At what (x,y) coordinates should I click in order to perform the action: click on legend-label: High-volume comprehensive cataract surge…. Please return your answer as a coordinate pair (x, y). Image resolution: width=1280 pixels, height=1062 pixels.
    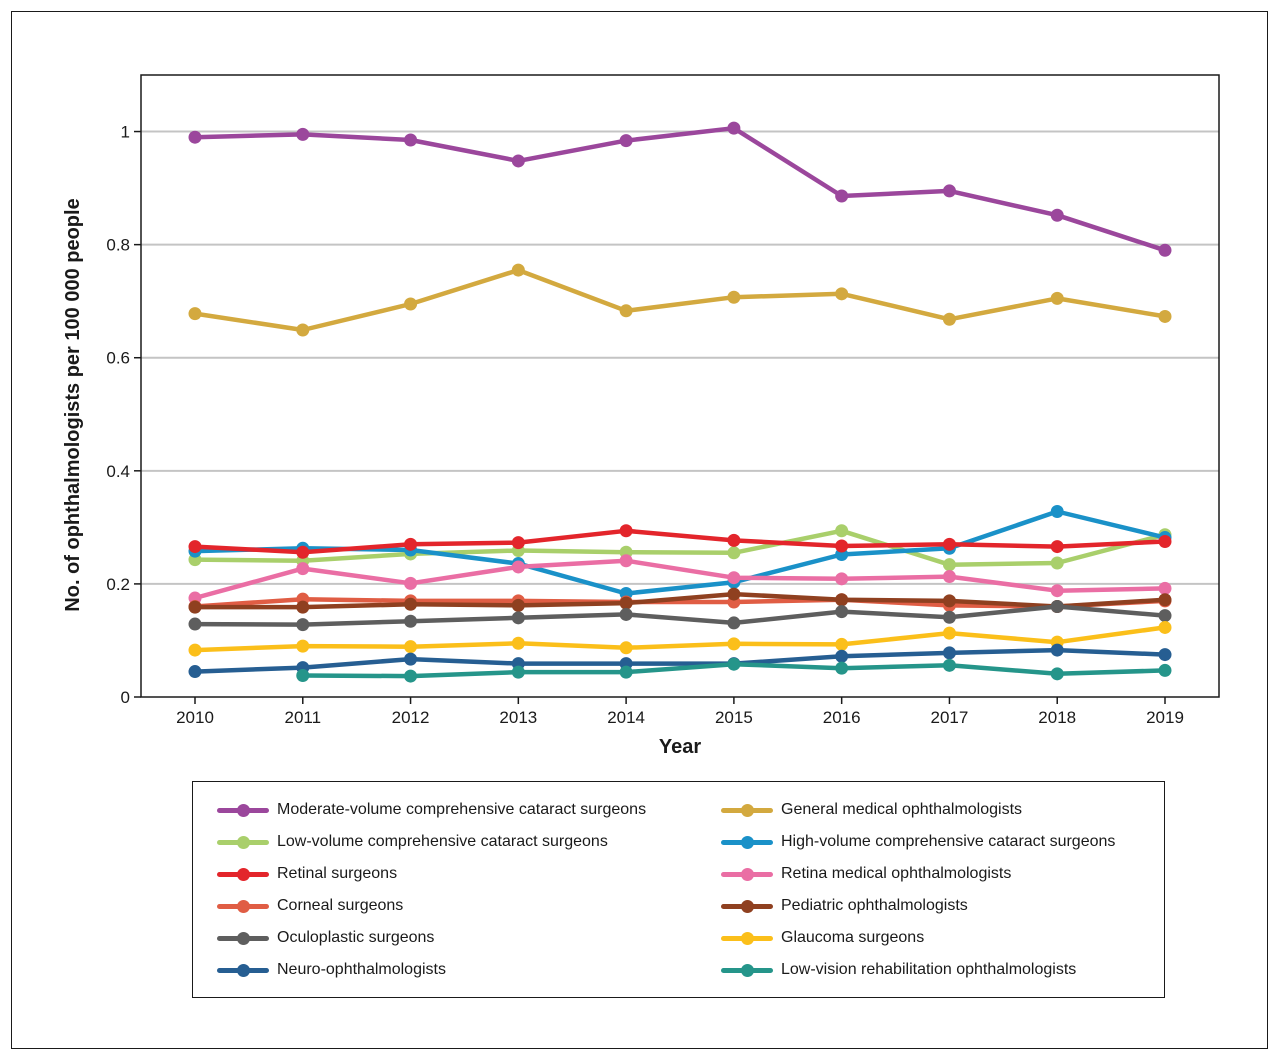
    Looking at the image, I should click on (948, 841).